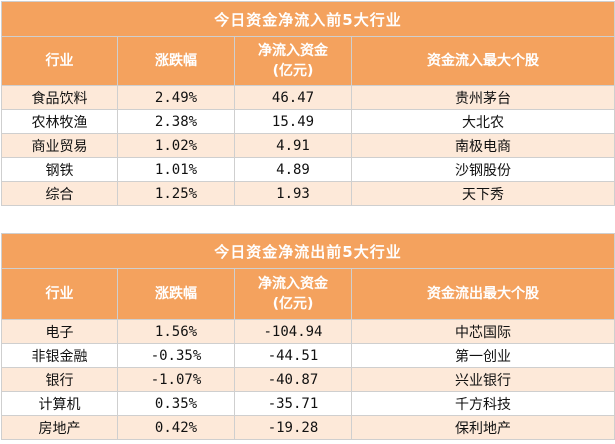  I want to click on industry-cell: 农林牧渔, so click(59, 121).